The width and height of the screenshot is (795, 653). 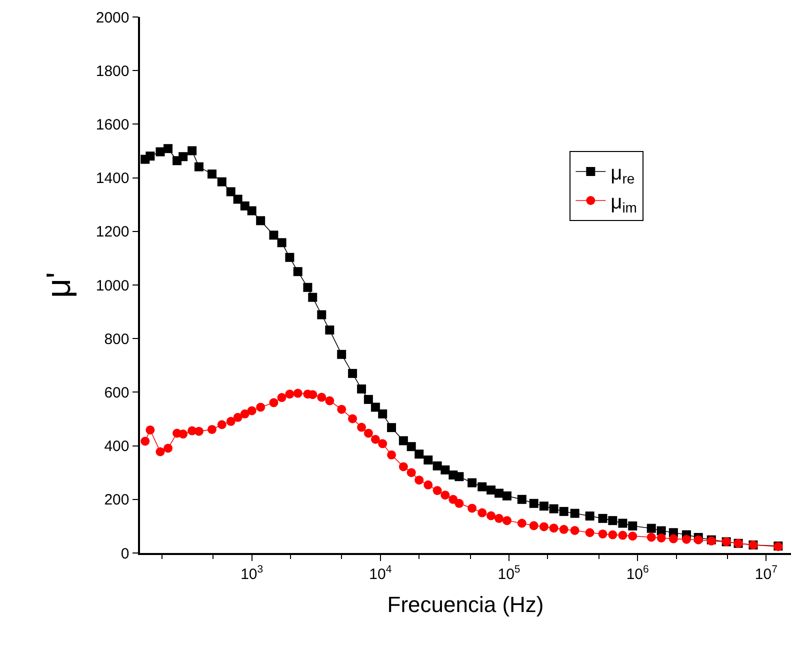 I want to click on x-tick-label: 10$^{6}$, so click(x=637, y=573).